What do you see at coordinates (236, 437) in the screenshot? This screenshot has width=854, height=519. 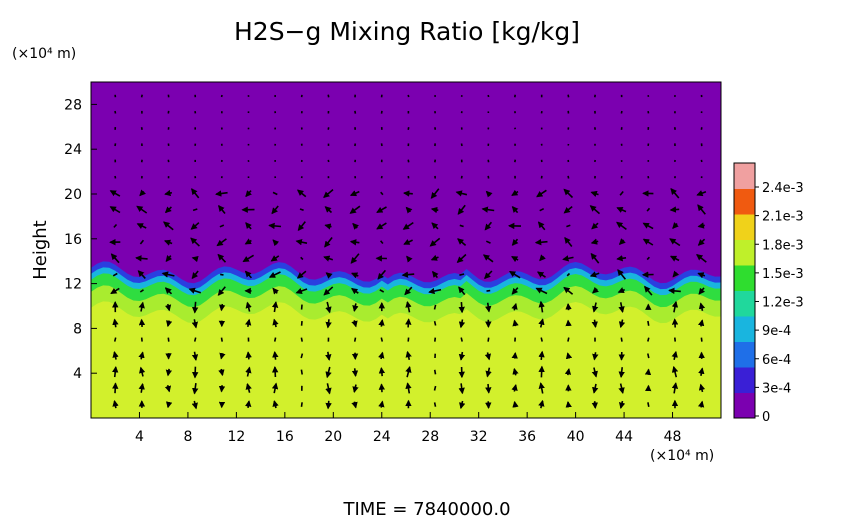 I see `x-tick-label: 12` at bounding box center [236, 437].